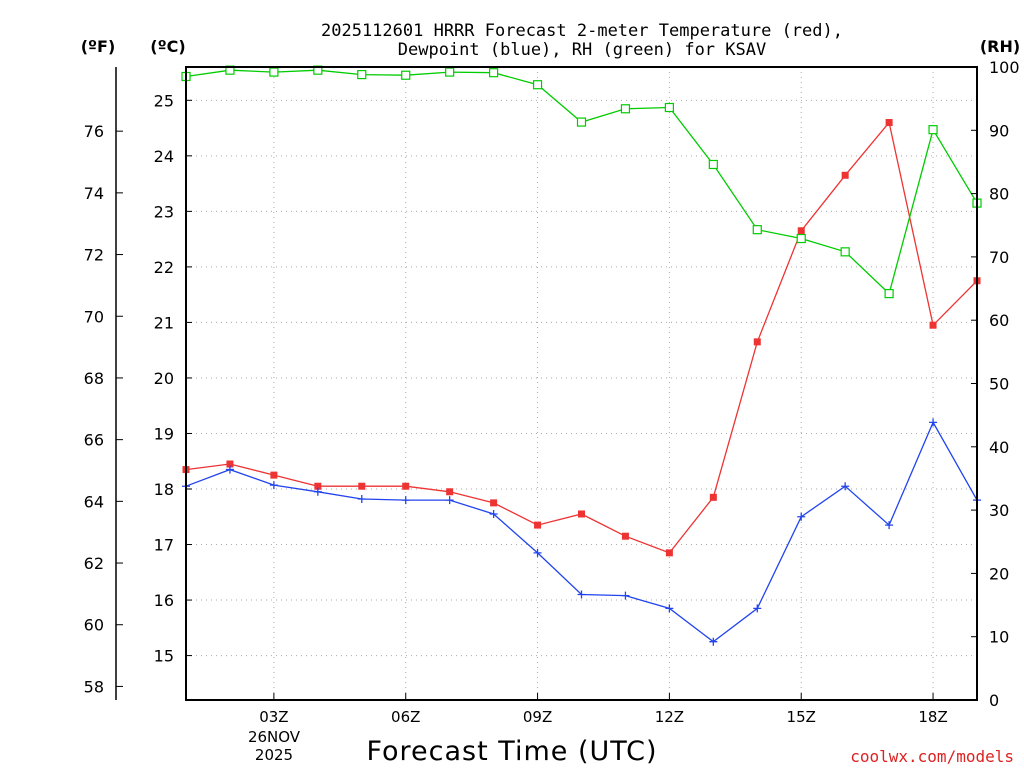 This screenshot has height=768, width=1024. Describe the element at coordinates (94, 131) in the screenshot. I see `fahrenheit-tick-label: 76` at that location.